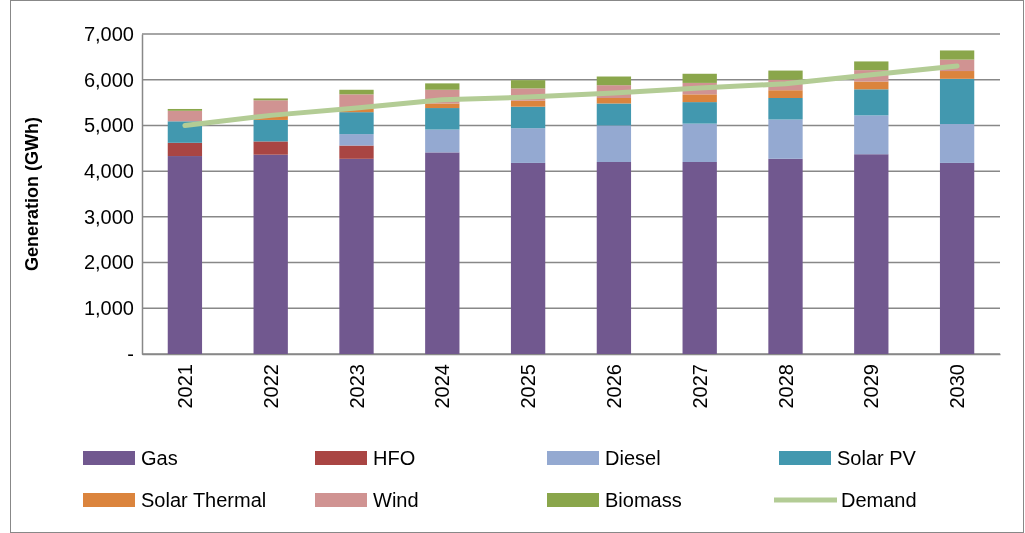 The height and width of the screenshot is (533, 1025). I want to click on x-tick-label: 2024, so click(442, 386).